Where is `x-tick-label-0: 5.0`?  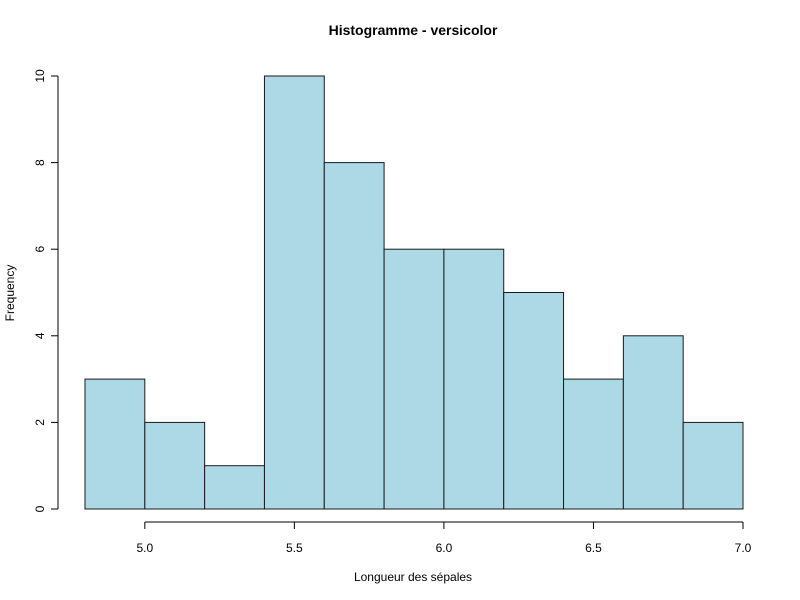 x-tick-label-0: 5.0 is located at coordinates (144, 548).